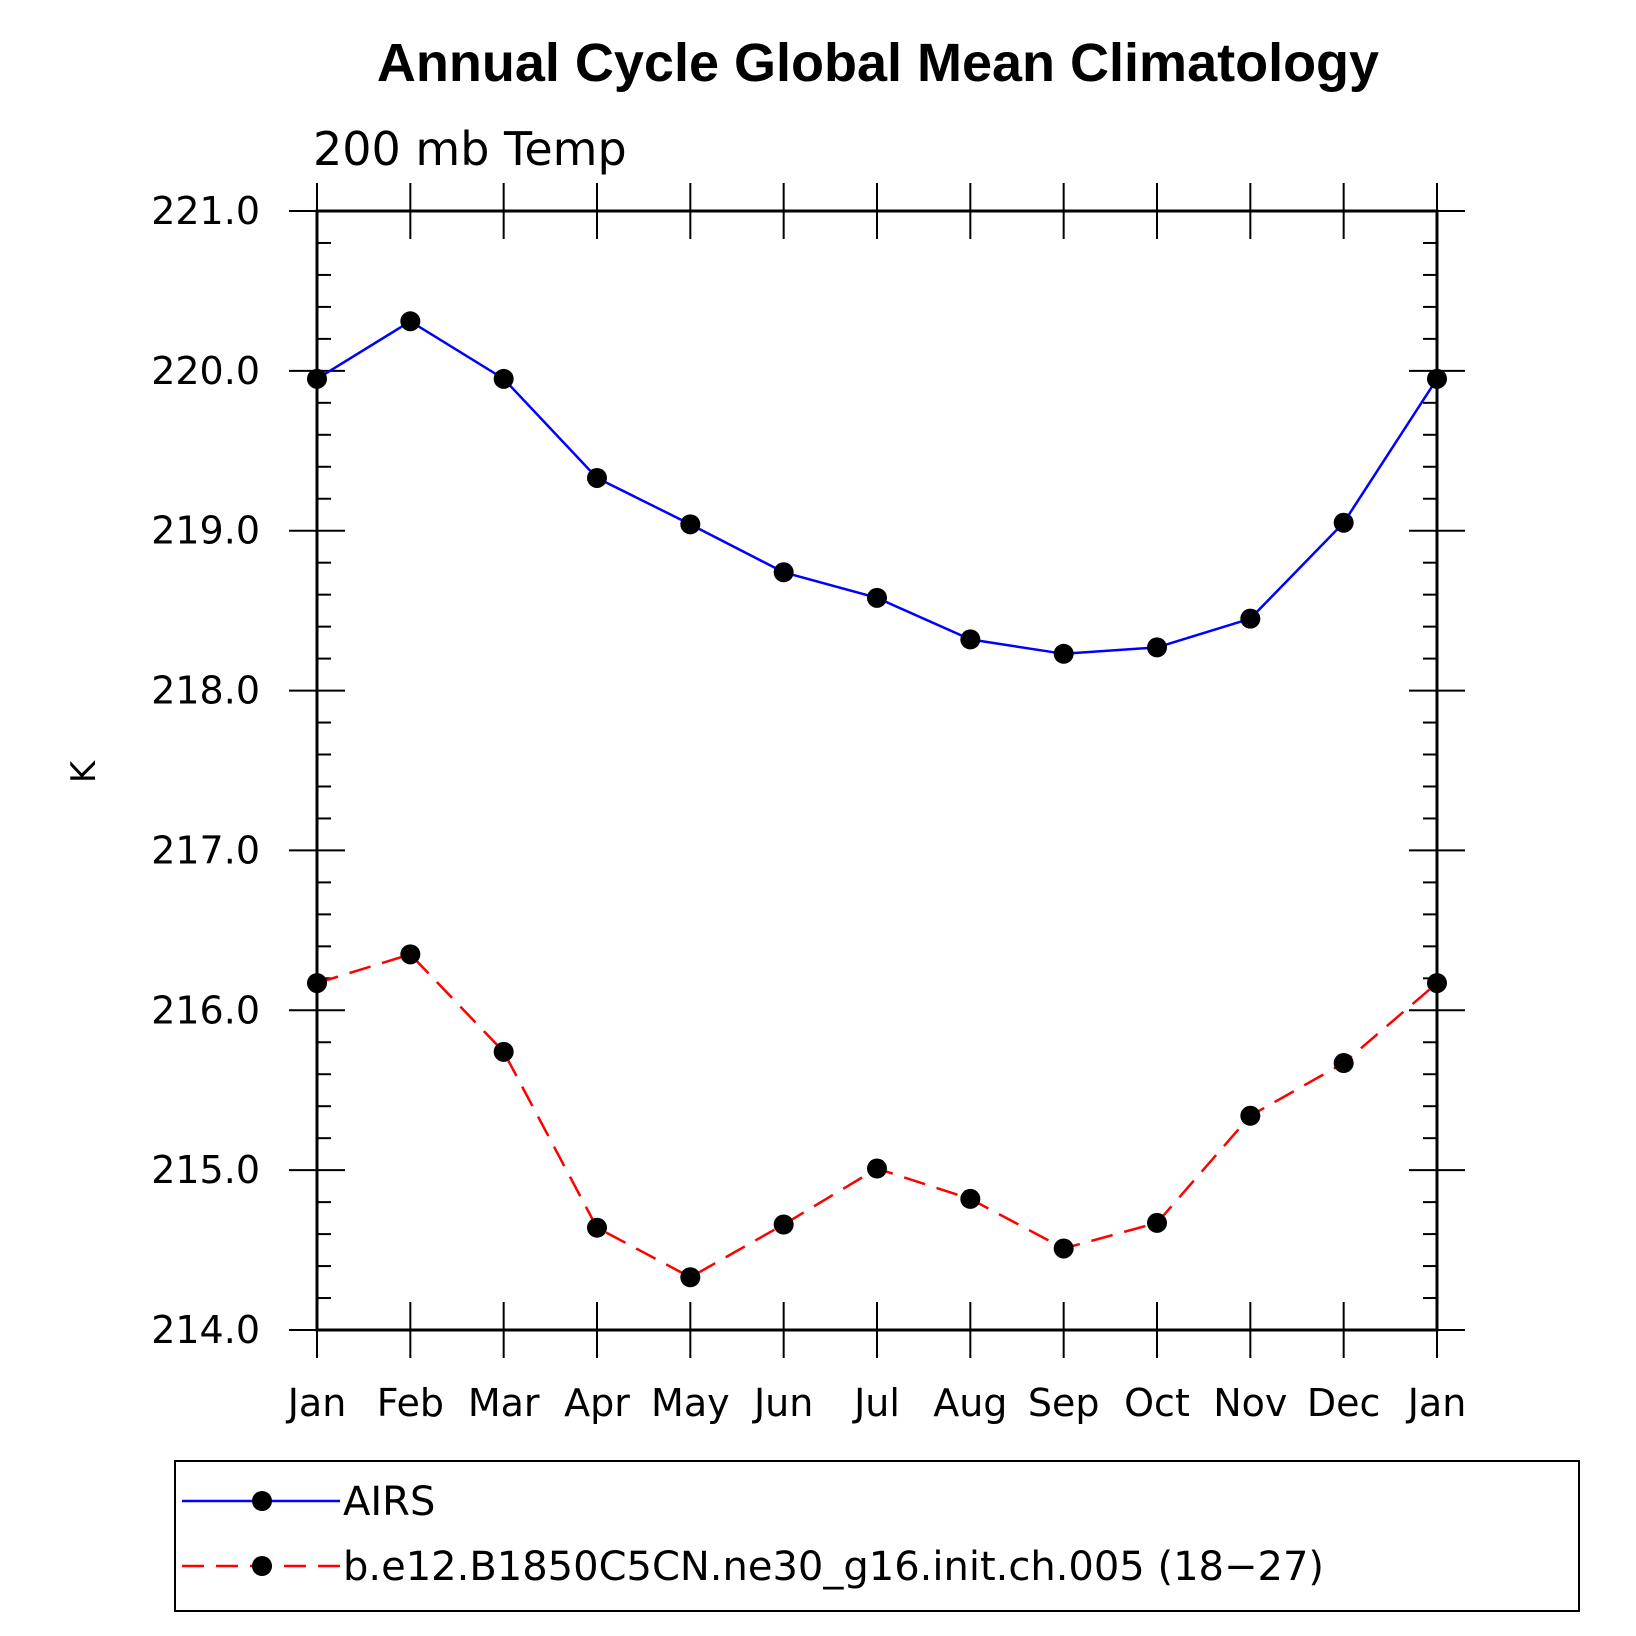 The image size is (1636, 1636). I want to click on legend-box, so click(877, 1536).